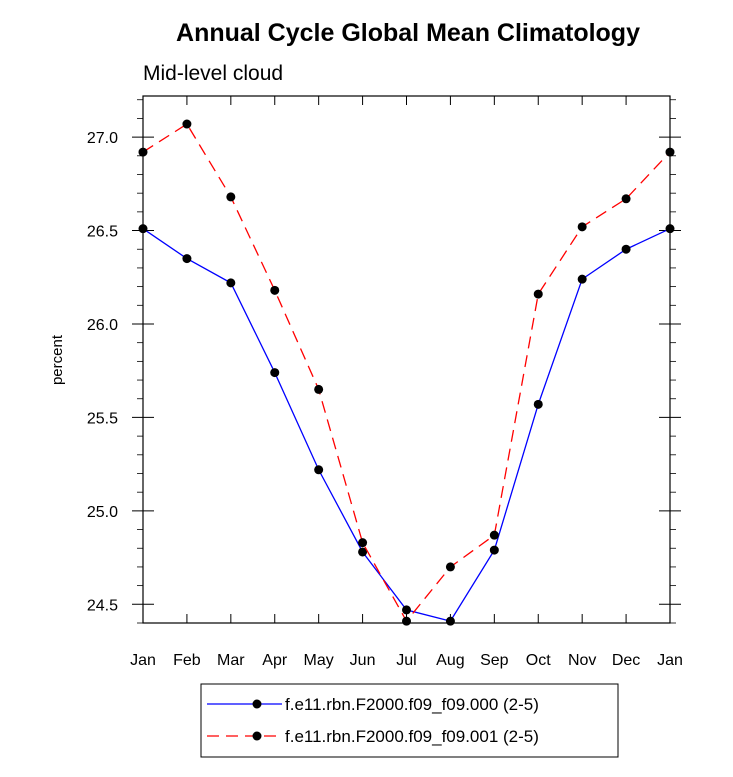  What do you see at coordinates (626, 660) in the screenshot?
I see `x-tick-label: Dec` at bounding box center [626, 660].